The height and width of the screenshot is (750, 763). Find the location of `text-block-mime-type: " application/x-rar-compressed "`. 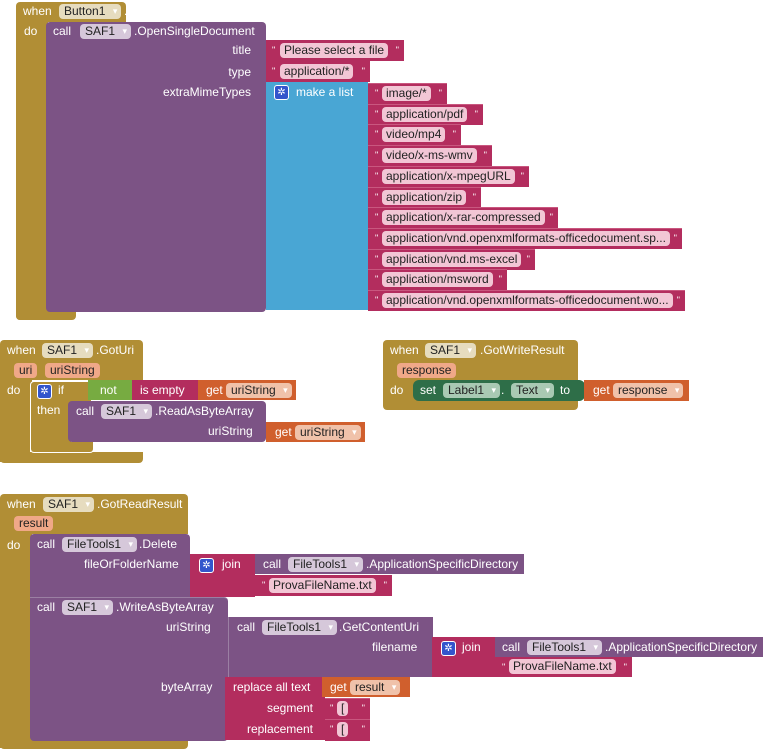

text-block-mime-type: " application/x-rar-compressed " is located at coordinates (463, 218).